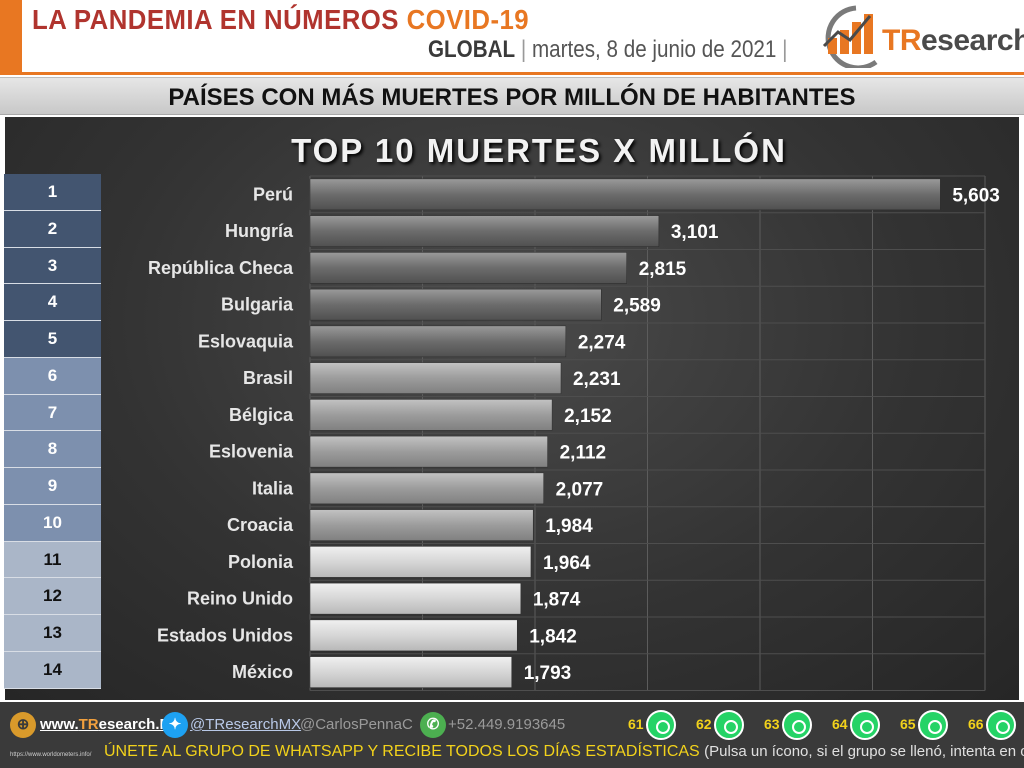  Describe the element at coordinates (637, 306) in the screenshot. I see `value-label: 2,589` at that location.